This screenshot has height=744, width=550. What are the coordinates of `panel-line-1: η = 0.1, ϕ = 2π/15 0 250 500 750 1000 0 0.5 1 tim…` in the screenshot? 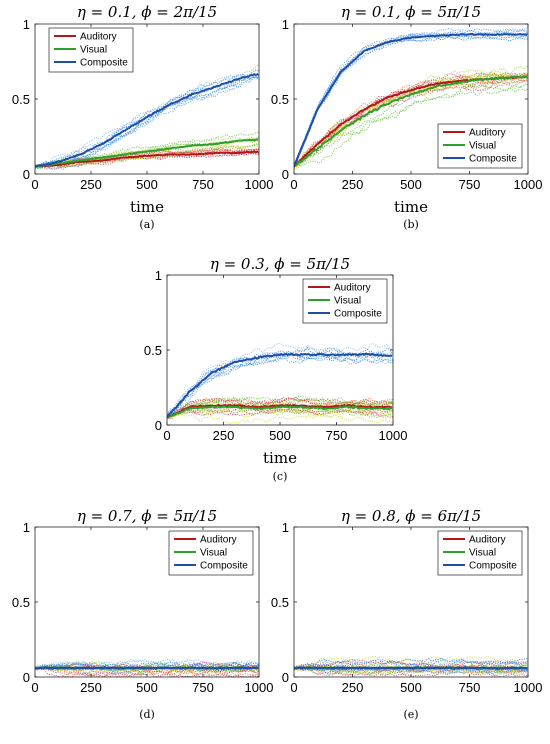 It's located at (143, 117).